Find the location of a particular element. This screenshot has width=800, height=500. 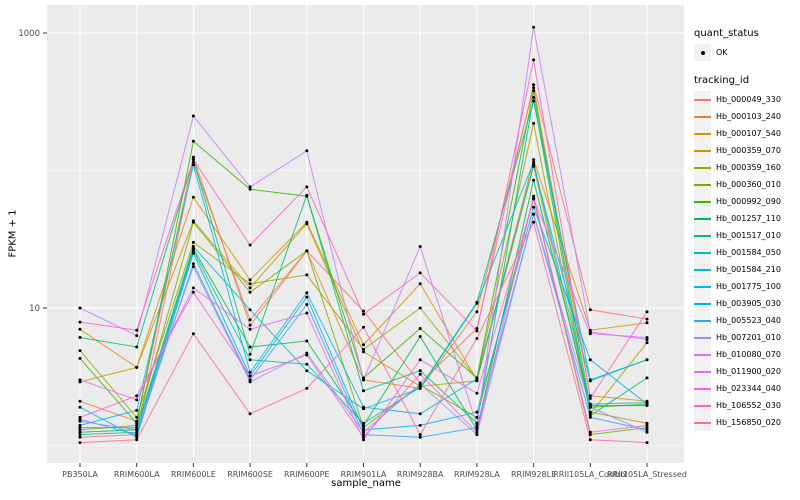

y-axis-title: FPKM + 1 is located at coordinates (13, 233).